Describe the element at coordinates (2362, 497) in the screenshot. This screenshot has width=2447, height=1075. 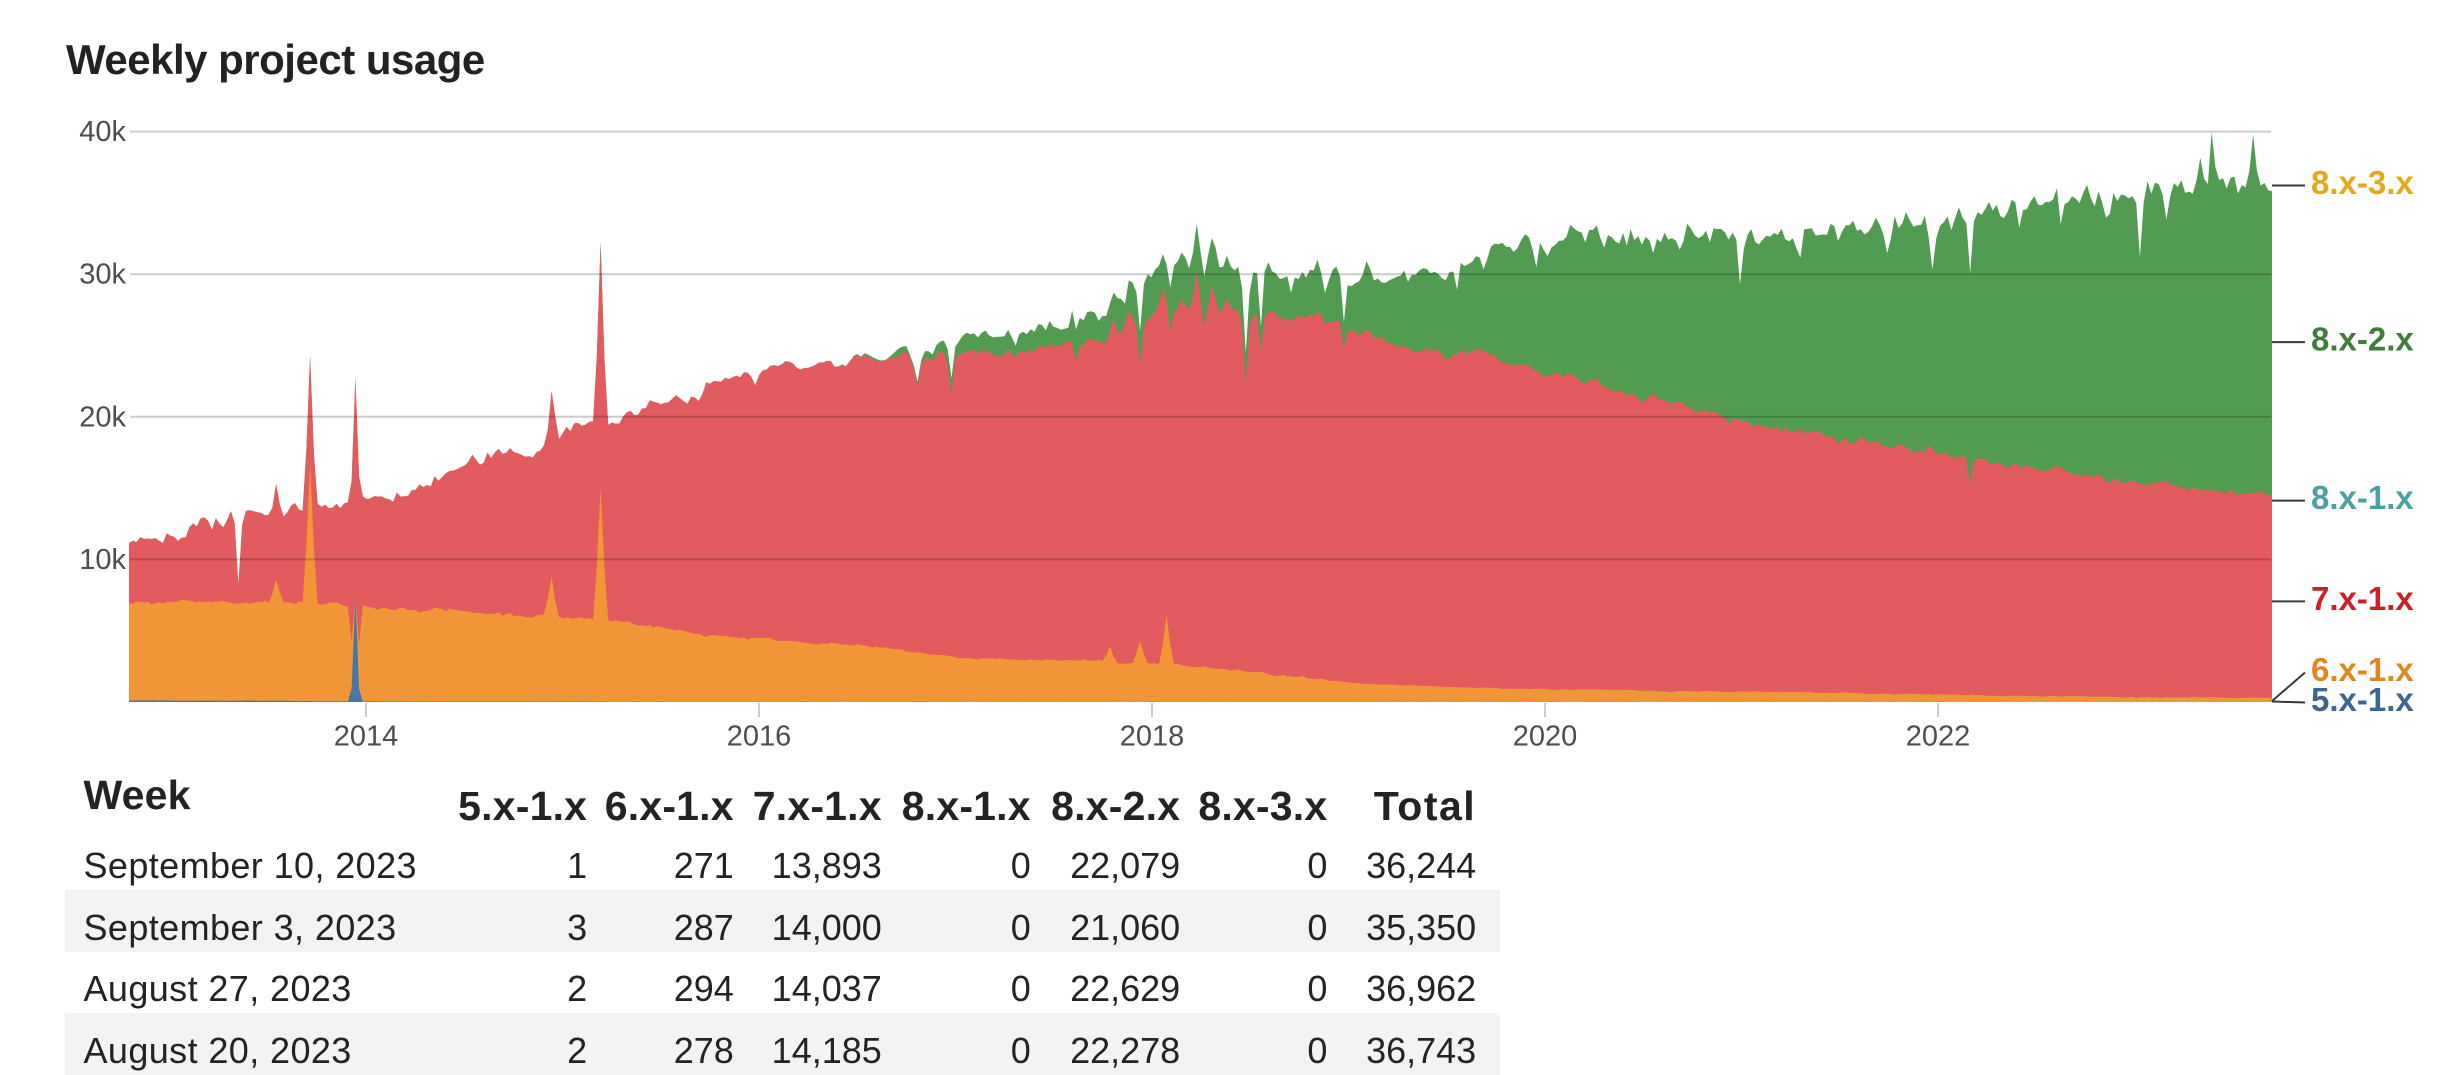
I see `svg-text: 8.x-1.x` at that location.